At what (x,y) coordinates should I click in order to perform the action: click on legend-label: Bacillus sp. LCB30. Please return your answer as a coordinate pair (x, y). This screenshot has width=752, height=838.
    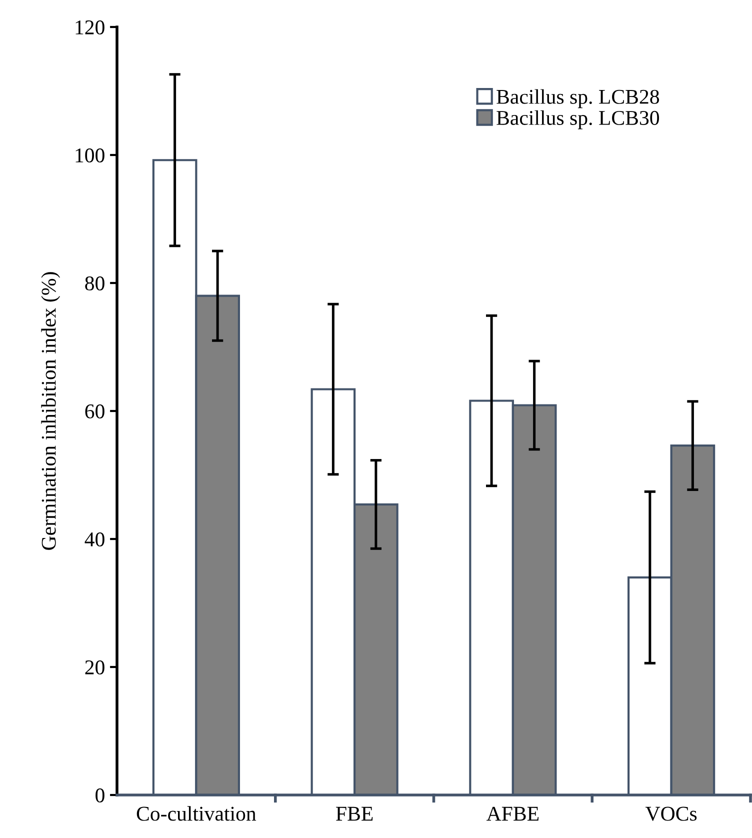
    Looking at the image, I should click on (578, 120).